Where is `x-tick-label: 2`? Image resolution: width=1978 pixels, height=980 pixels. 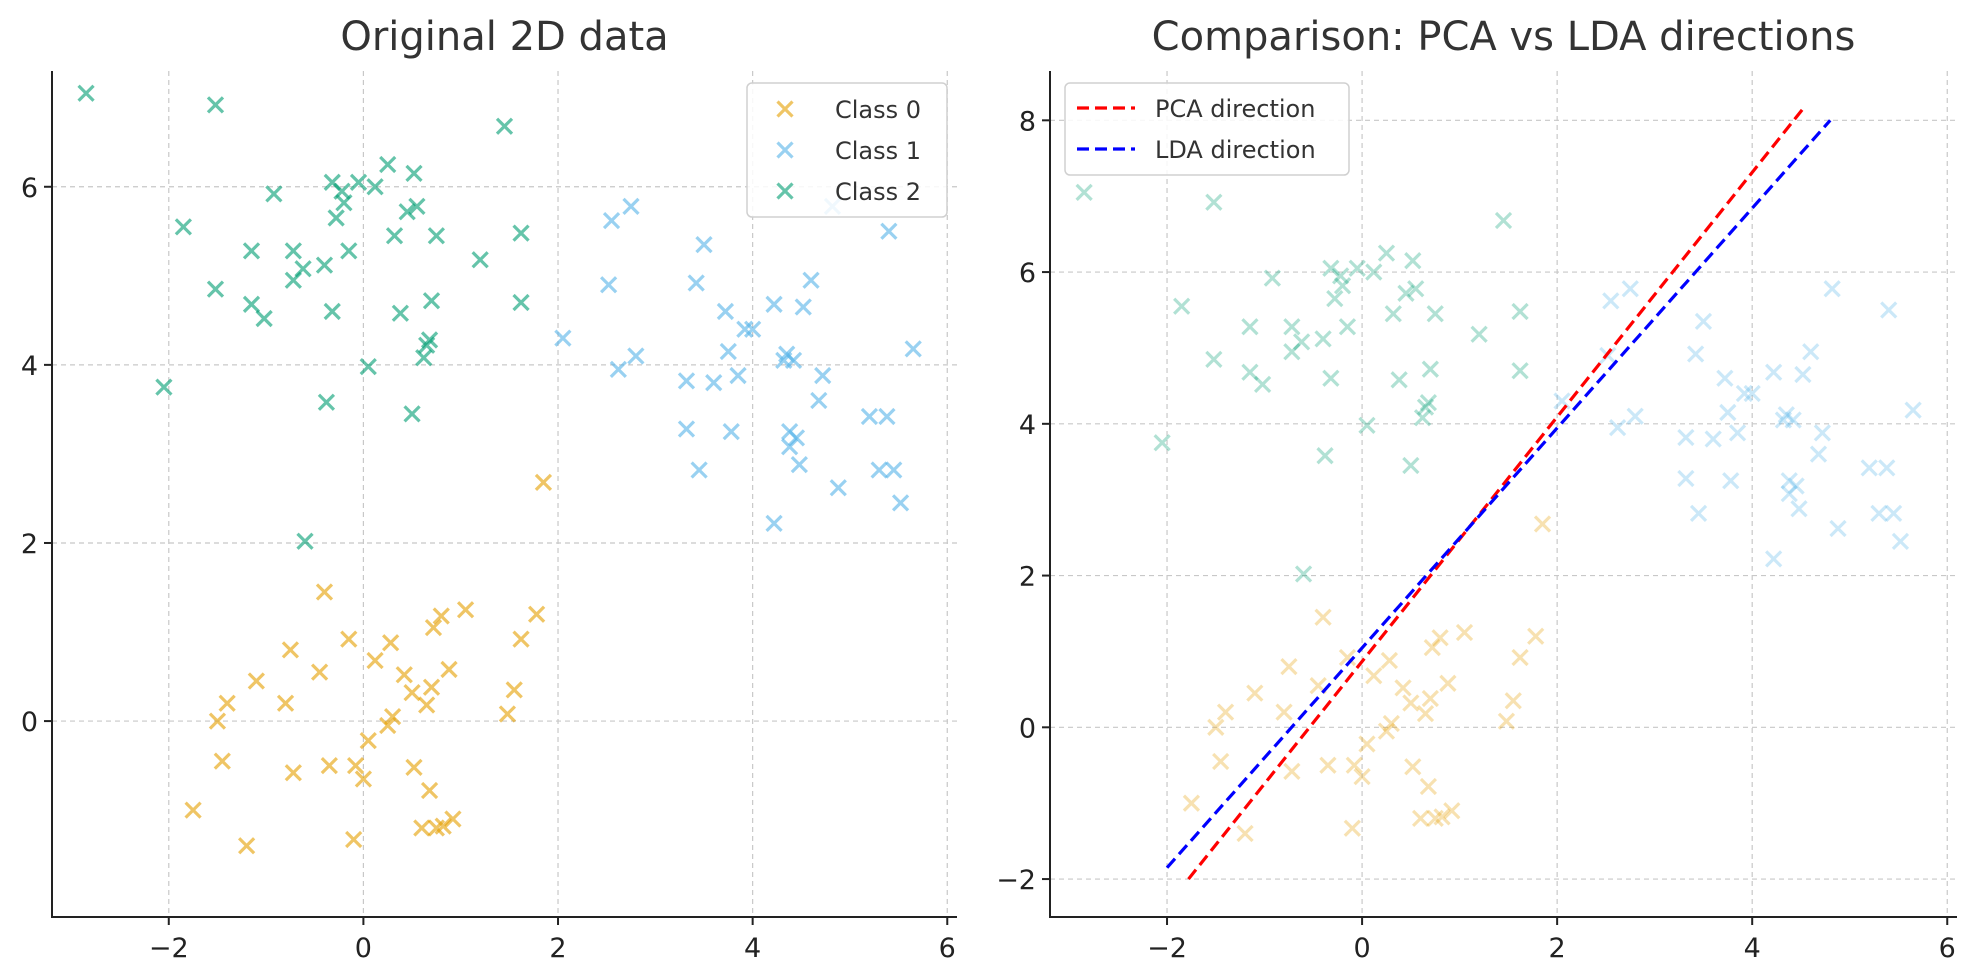 x-tick-label: 2 is located at coordinates (557, 948).